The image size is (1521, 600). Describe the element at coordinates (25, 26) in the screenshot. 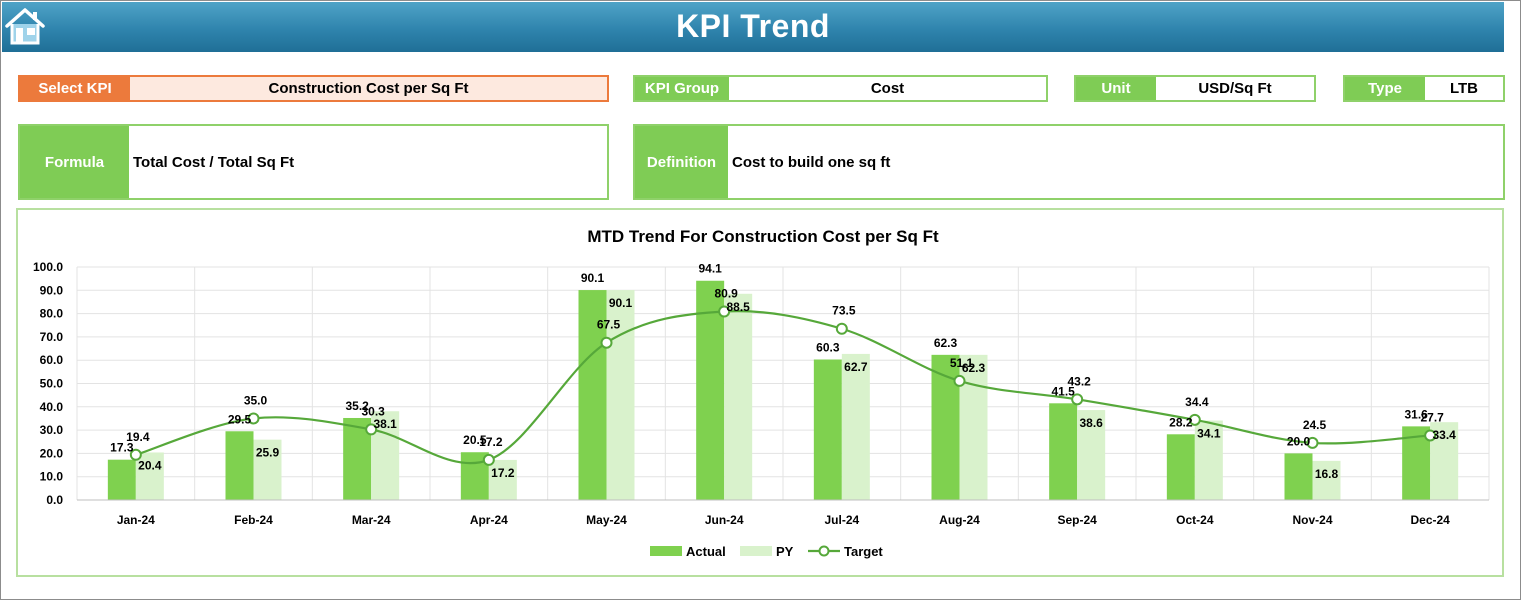

I see `home-icon` at that location.